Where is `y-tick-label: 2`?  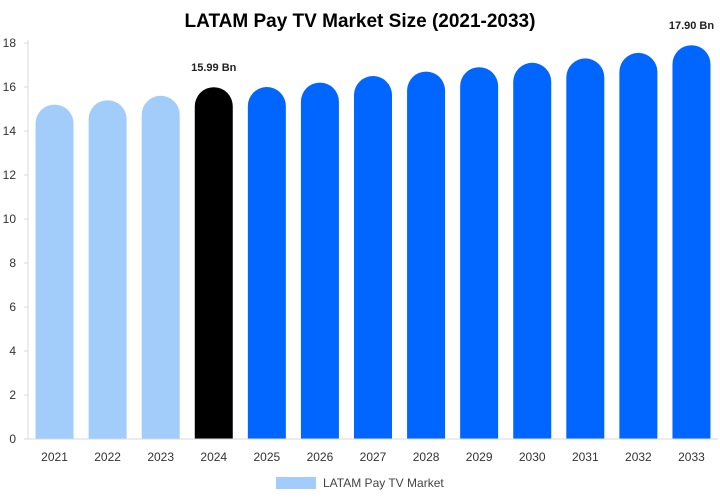 y-tick-label: 2 is located at coordinates (12, 395).